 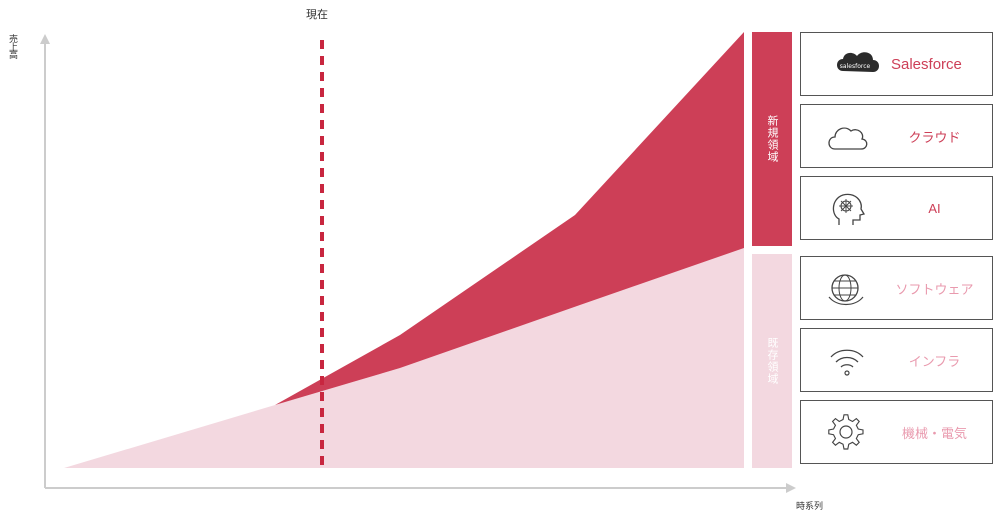 I want to click on cloud-icon, so click(x=848, y=138).